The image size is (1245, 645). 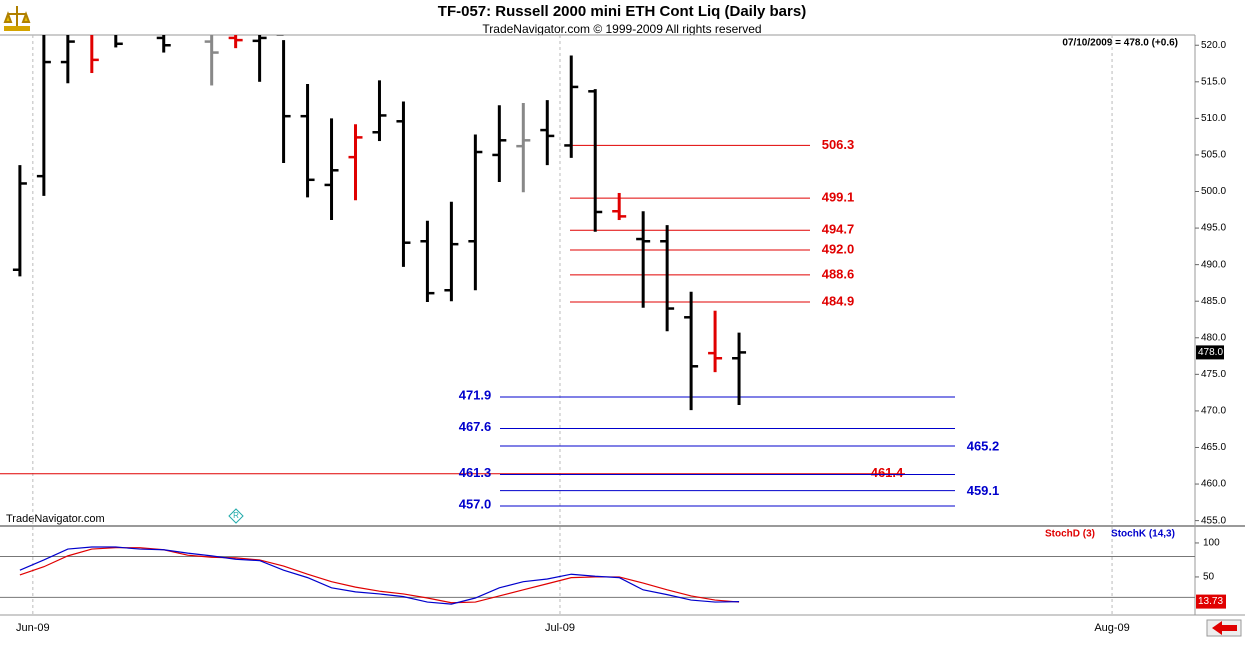 What do you see at coordinates (1213, 484) in the screenshot?
I see `y-tick-label: 460.0` at bounding box center [1213, 484].